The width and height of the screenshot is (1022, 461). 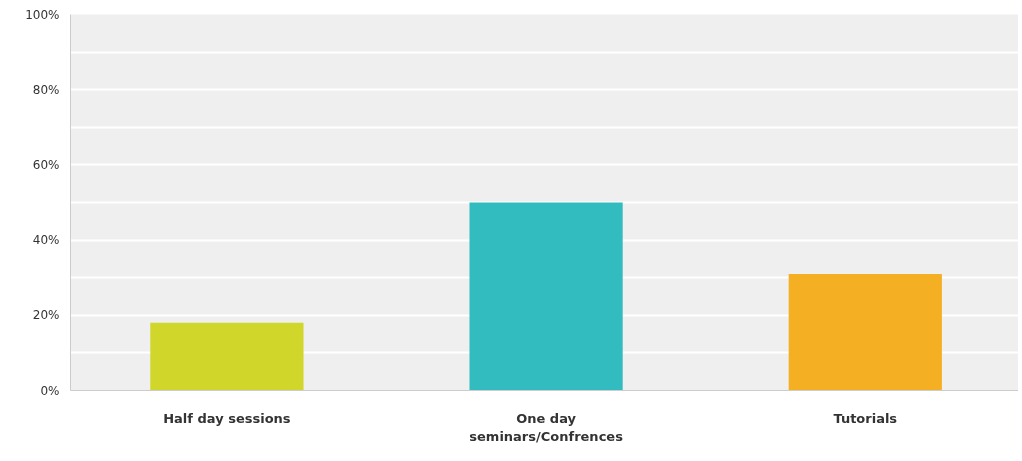 I want to click on y-tick-label: 80%, so click(x=46, y=89).